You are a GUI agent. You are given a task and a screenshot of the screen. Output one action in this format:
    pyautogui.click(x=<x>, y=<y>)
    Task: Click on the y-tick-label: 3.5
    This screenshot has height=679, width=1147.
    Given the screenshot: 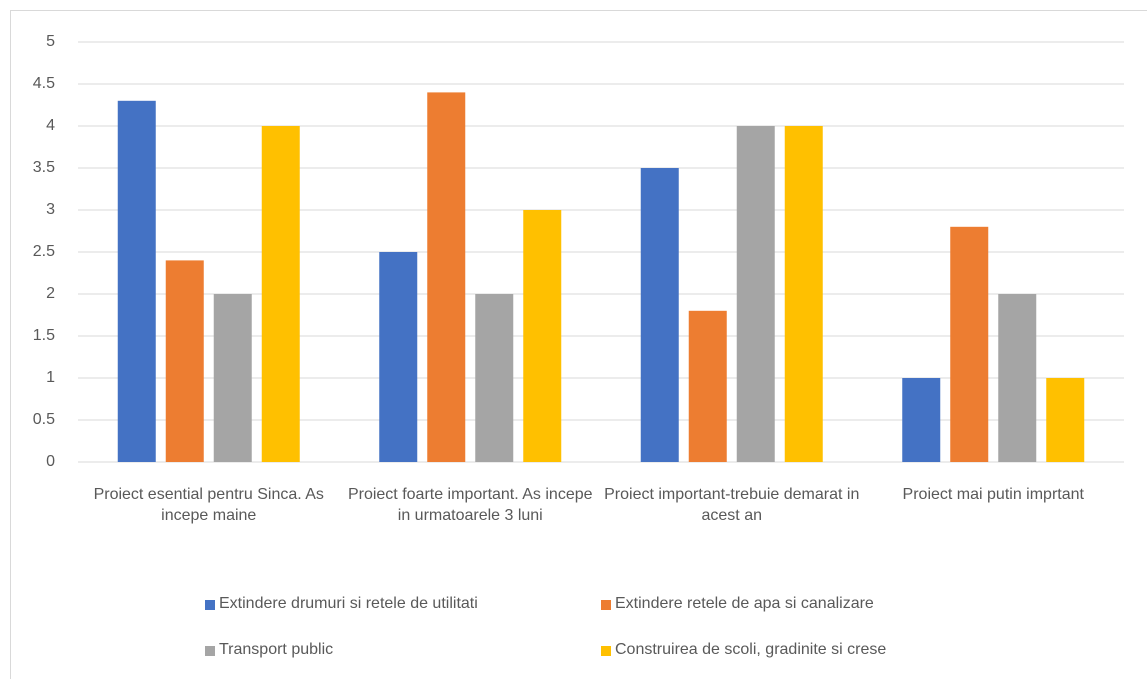 What is the action you would take?
    pyautogui.click(x=44, y=167)
    